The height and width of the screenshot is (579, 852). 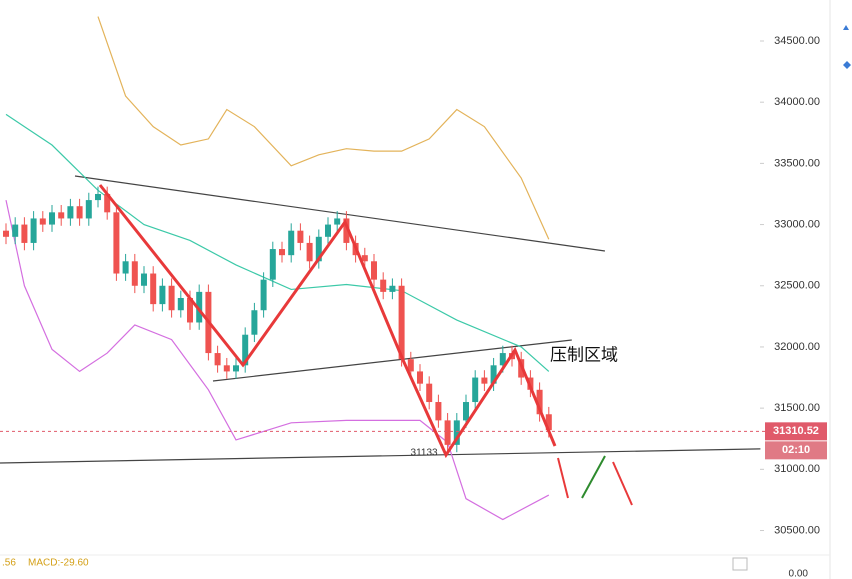 I want to click on macd-prev: .56, so click(x=9, y=563).